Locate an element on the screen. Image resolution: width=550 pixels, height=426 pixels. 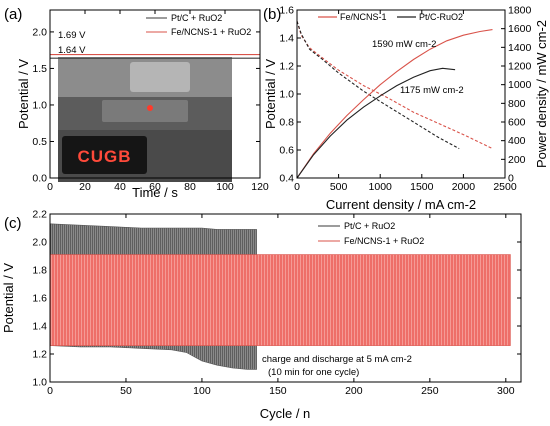
led-sign is located at coordinates (104, 155).